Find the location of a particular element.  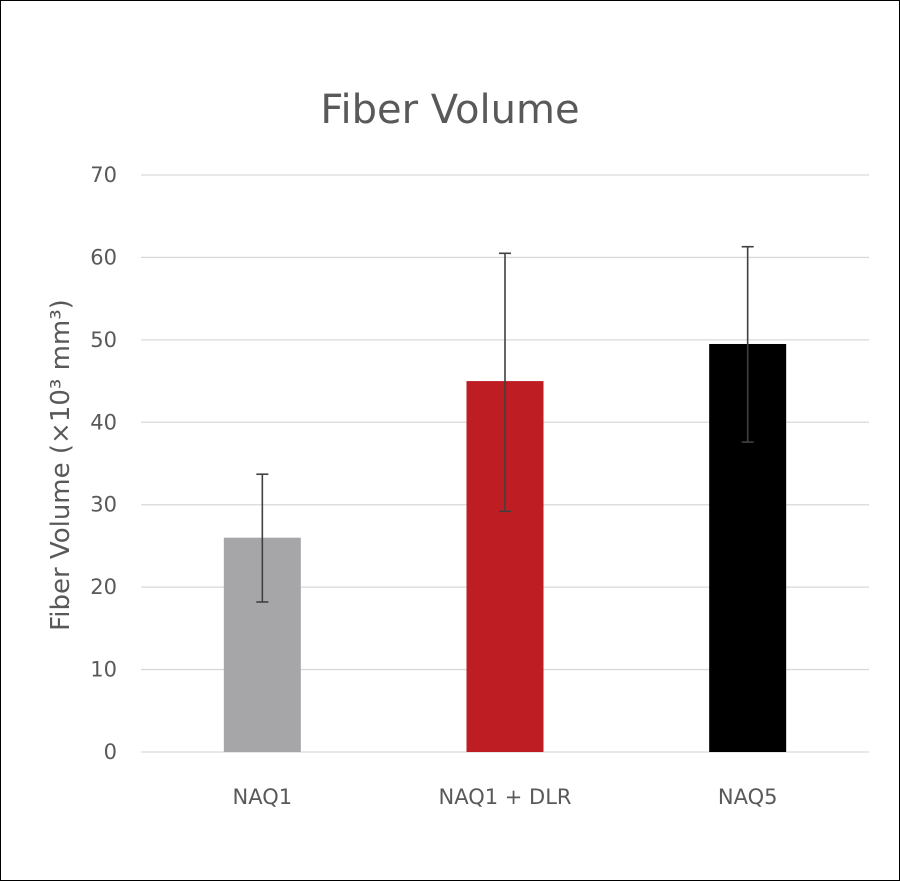

x-tick-label: NAQ1 + DLR is located at coordinates (504, 797).